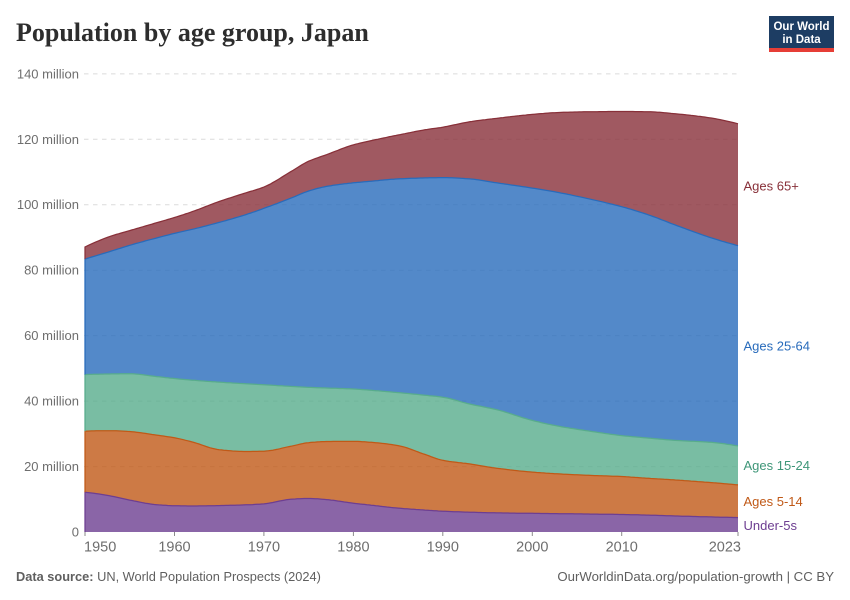 Image resolution: width=850 pixels, height=600 pixels. Describe the element at coordinates (174, 548) in the screenshot. I see `svg-text: 1960` at that location.